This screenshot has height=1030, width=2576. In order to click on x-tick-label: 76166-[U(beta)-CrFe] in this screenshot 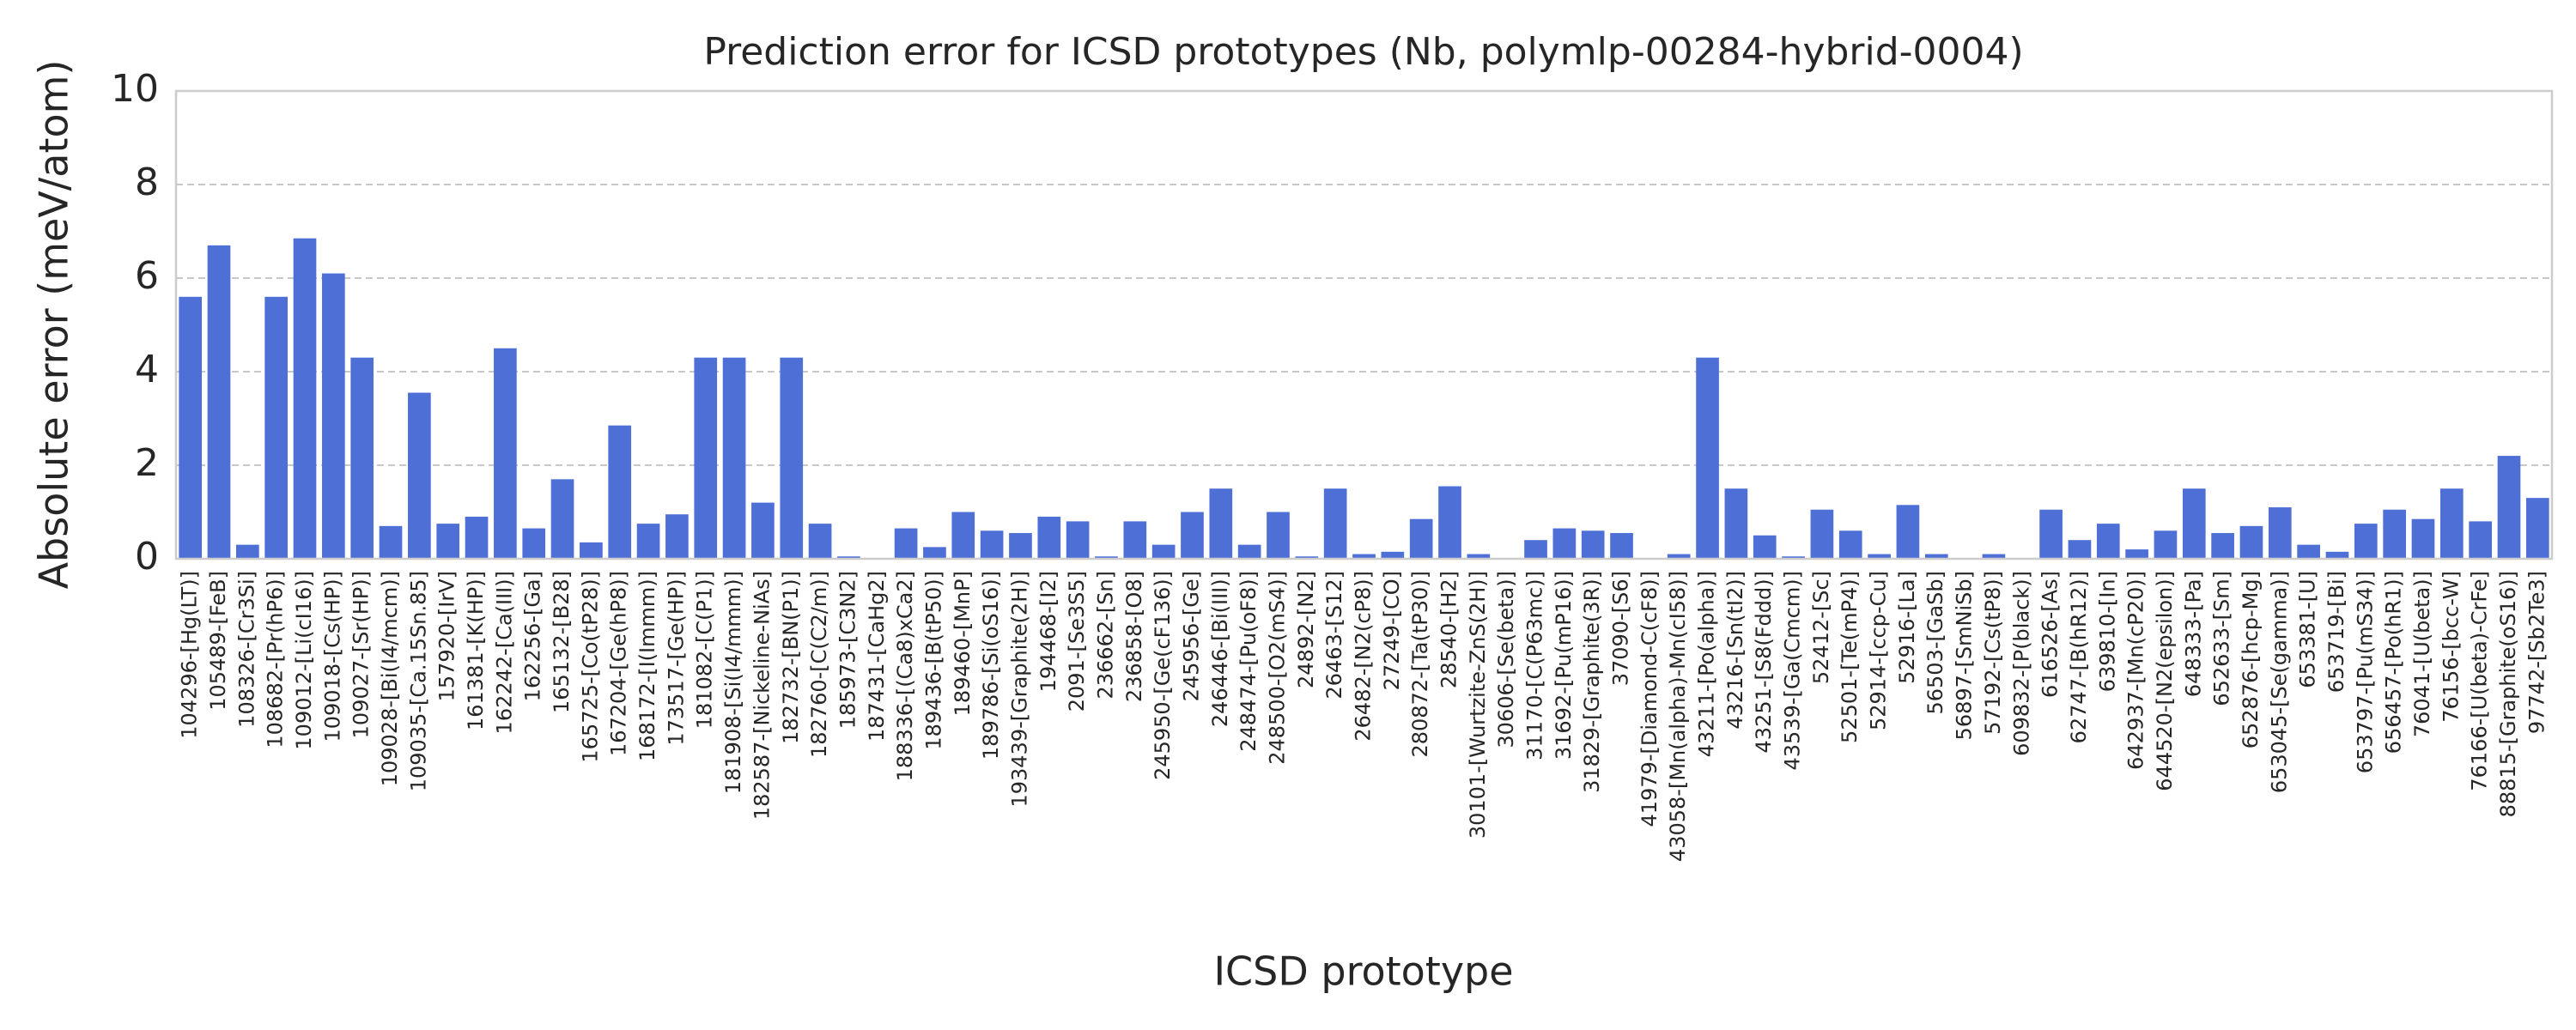, I will do `click(2480, 681)`.